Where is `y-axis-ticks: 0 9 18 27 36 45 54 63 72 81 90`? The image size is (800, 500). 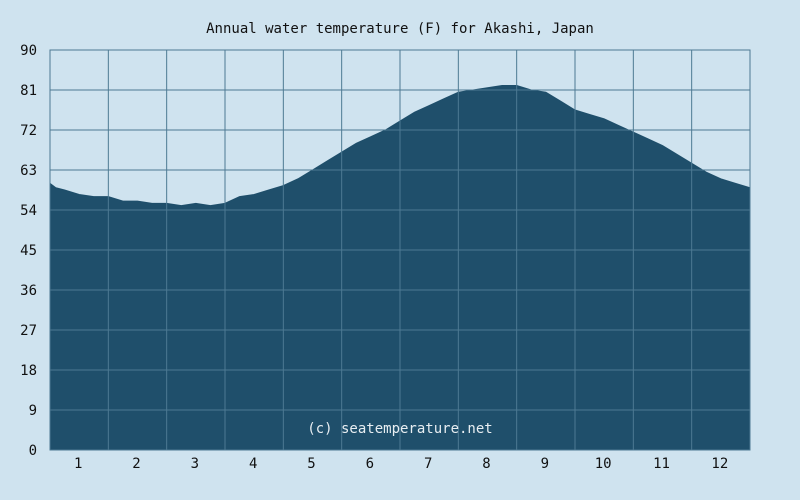
y-axis-ticks: 0 9 18 27 36 45 54 63 72 81 90 is located at coordinates (28, 251).